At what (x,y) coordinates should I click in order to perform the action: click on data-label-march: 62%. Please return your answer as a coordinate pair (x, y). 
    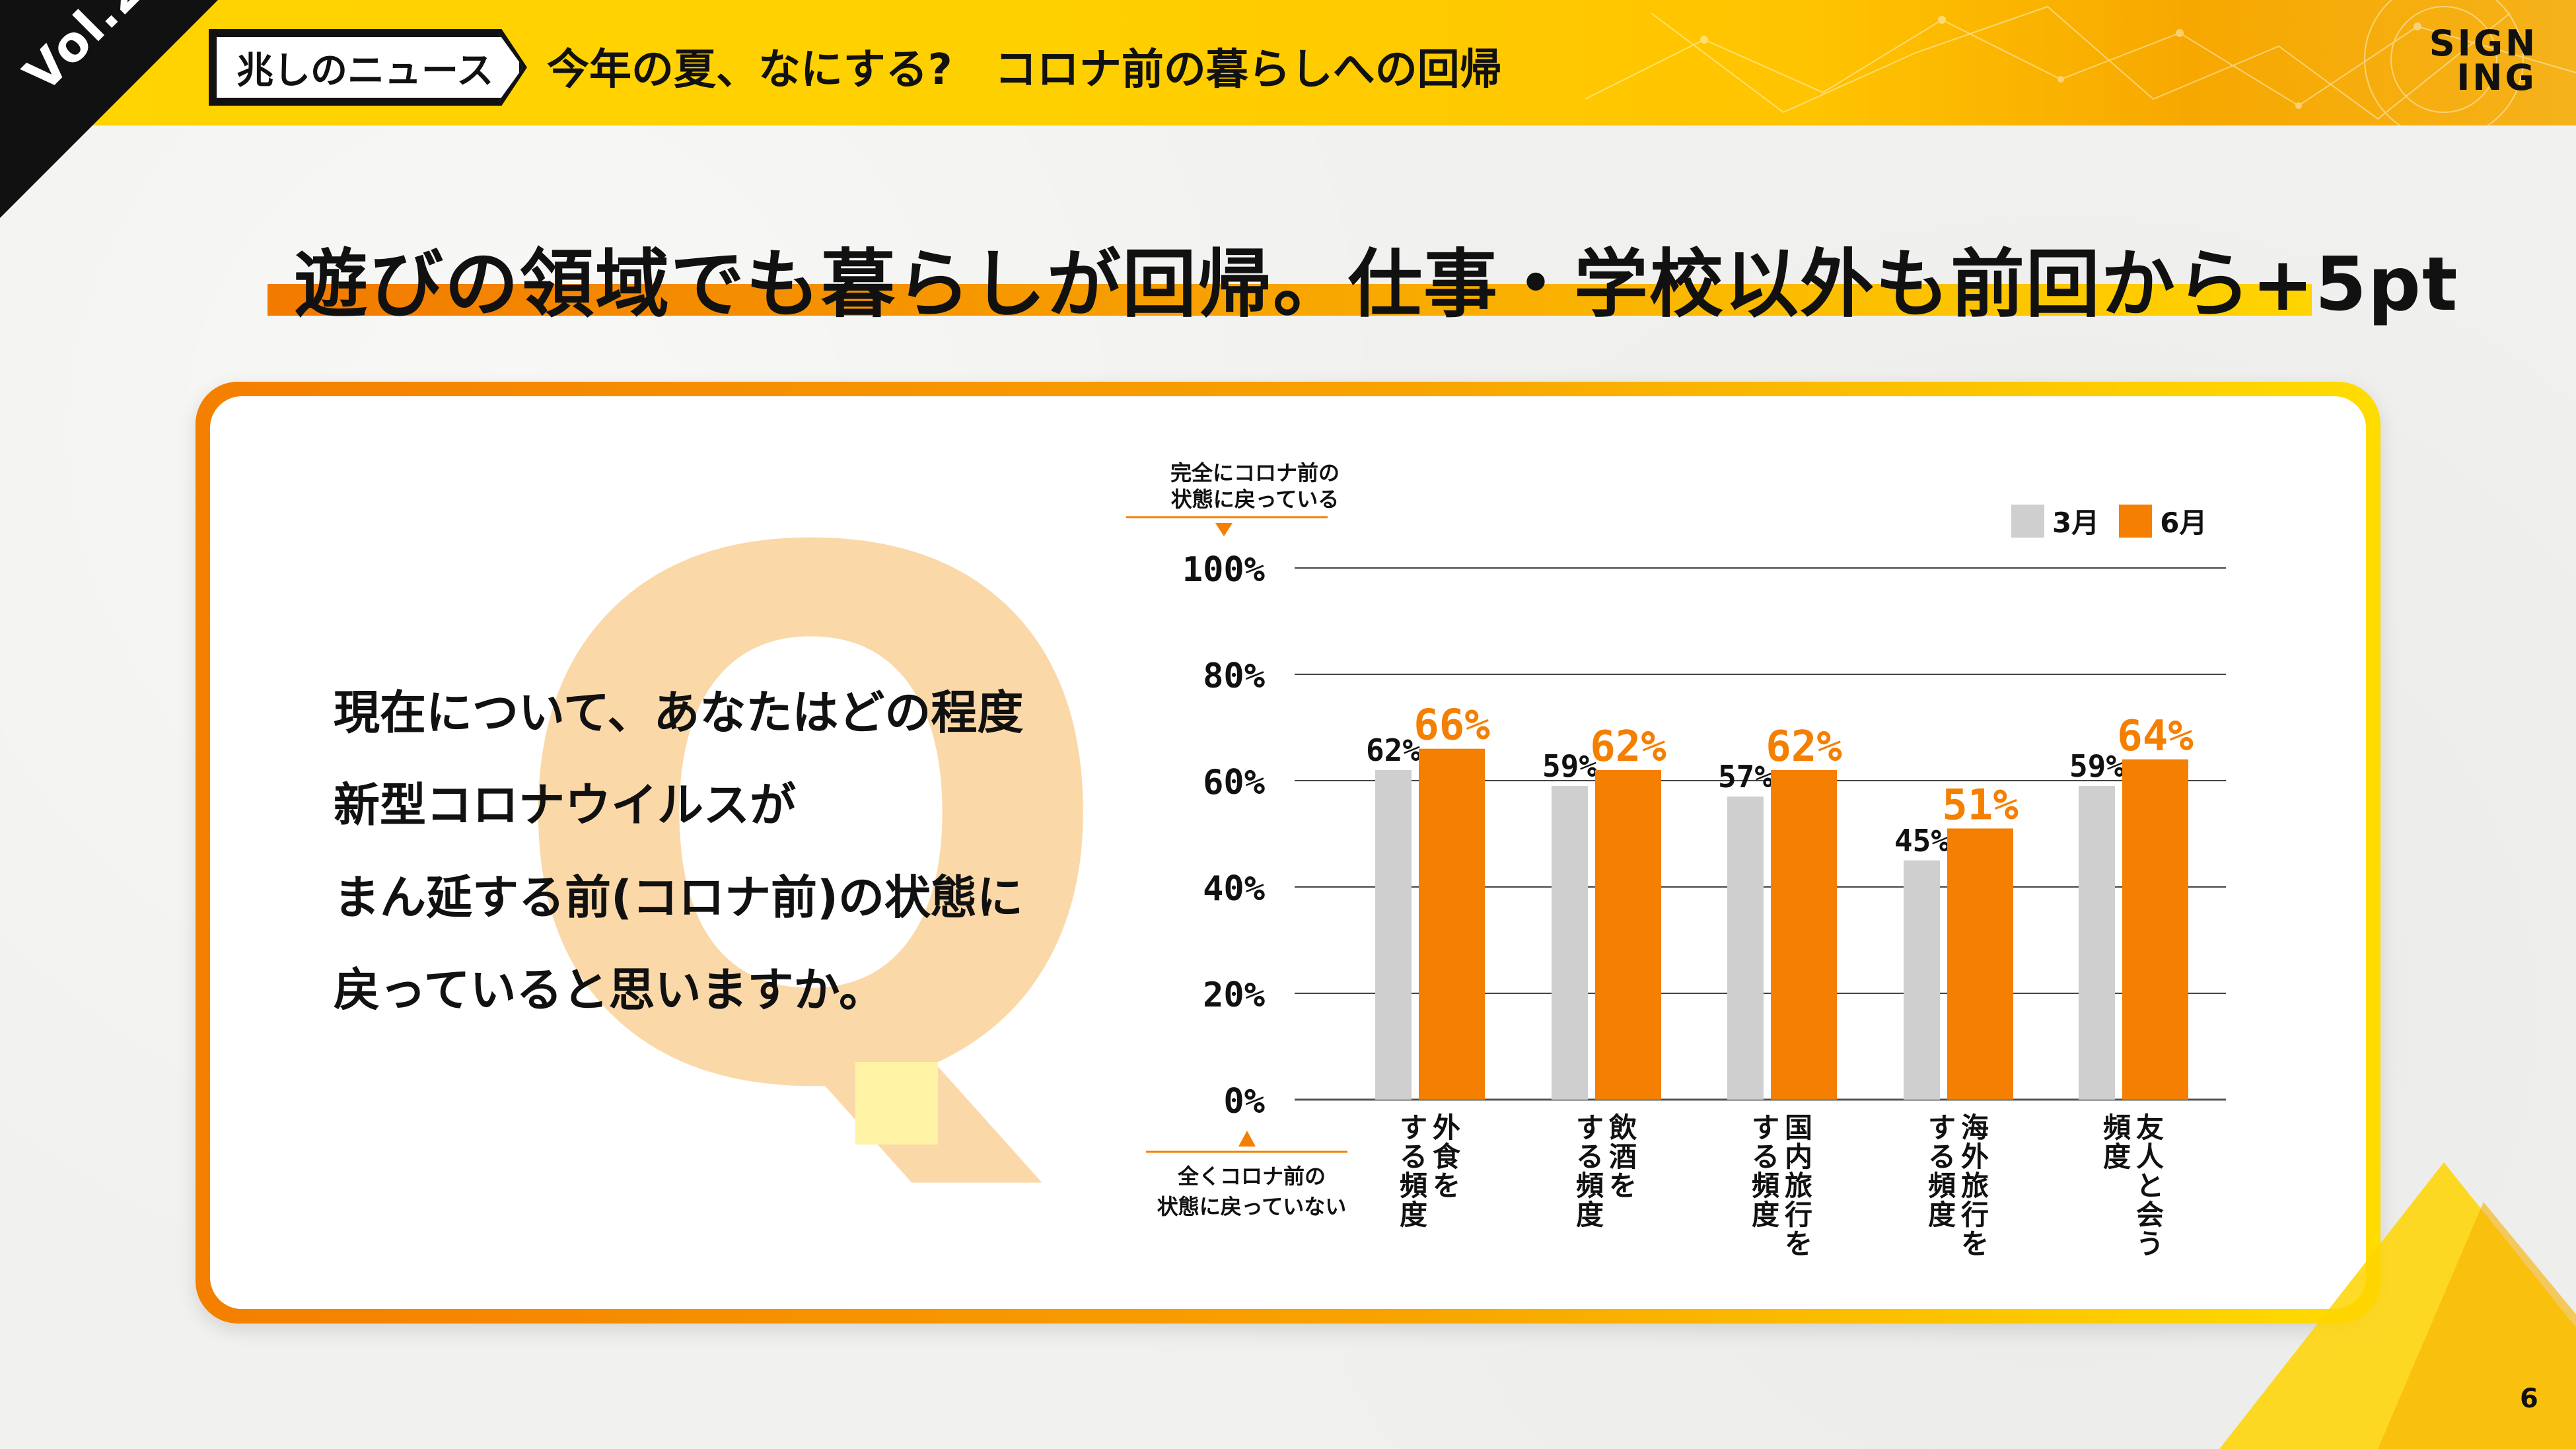
    Looking at the image, I should click on (1393, 750).